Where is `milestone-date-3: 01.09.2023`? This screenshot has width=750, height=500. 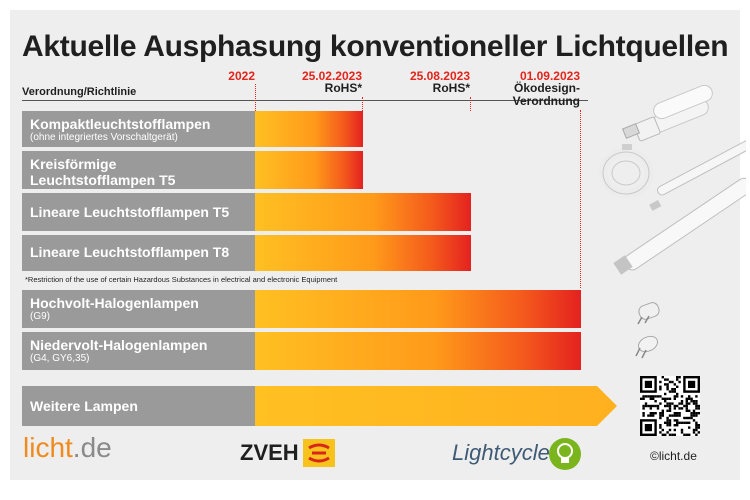 milestone-date-3: 01.09.2023 is located at coordinates (549, 76).